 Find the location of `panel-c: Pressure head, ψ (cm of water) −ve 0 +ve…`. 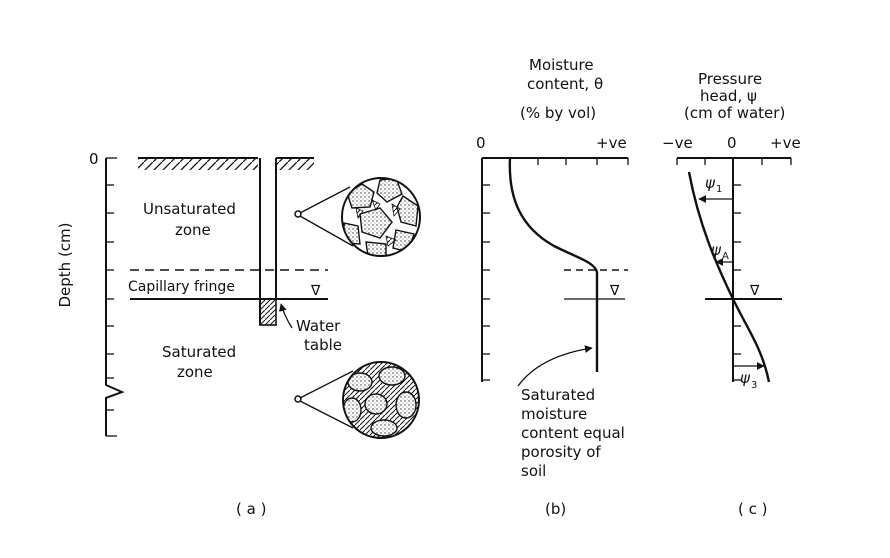

panel-c: Pressure head, ψ (cm of water) −ve 0 +ve… is located at coordinates (731, 294).